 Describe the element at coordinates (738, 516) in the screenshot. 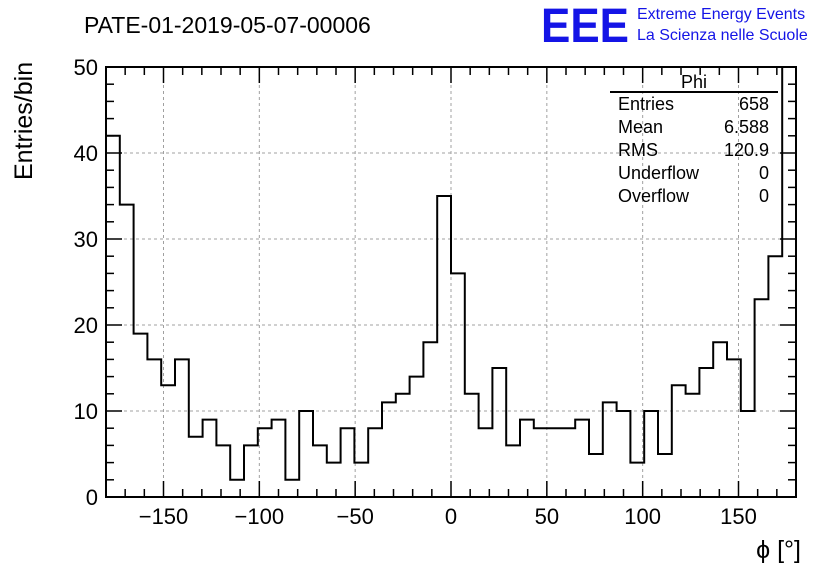

I see `x-tick-label: 150` at that location.